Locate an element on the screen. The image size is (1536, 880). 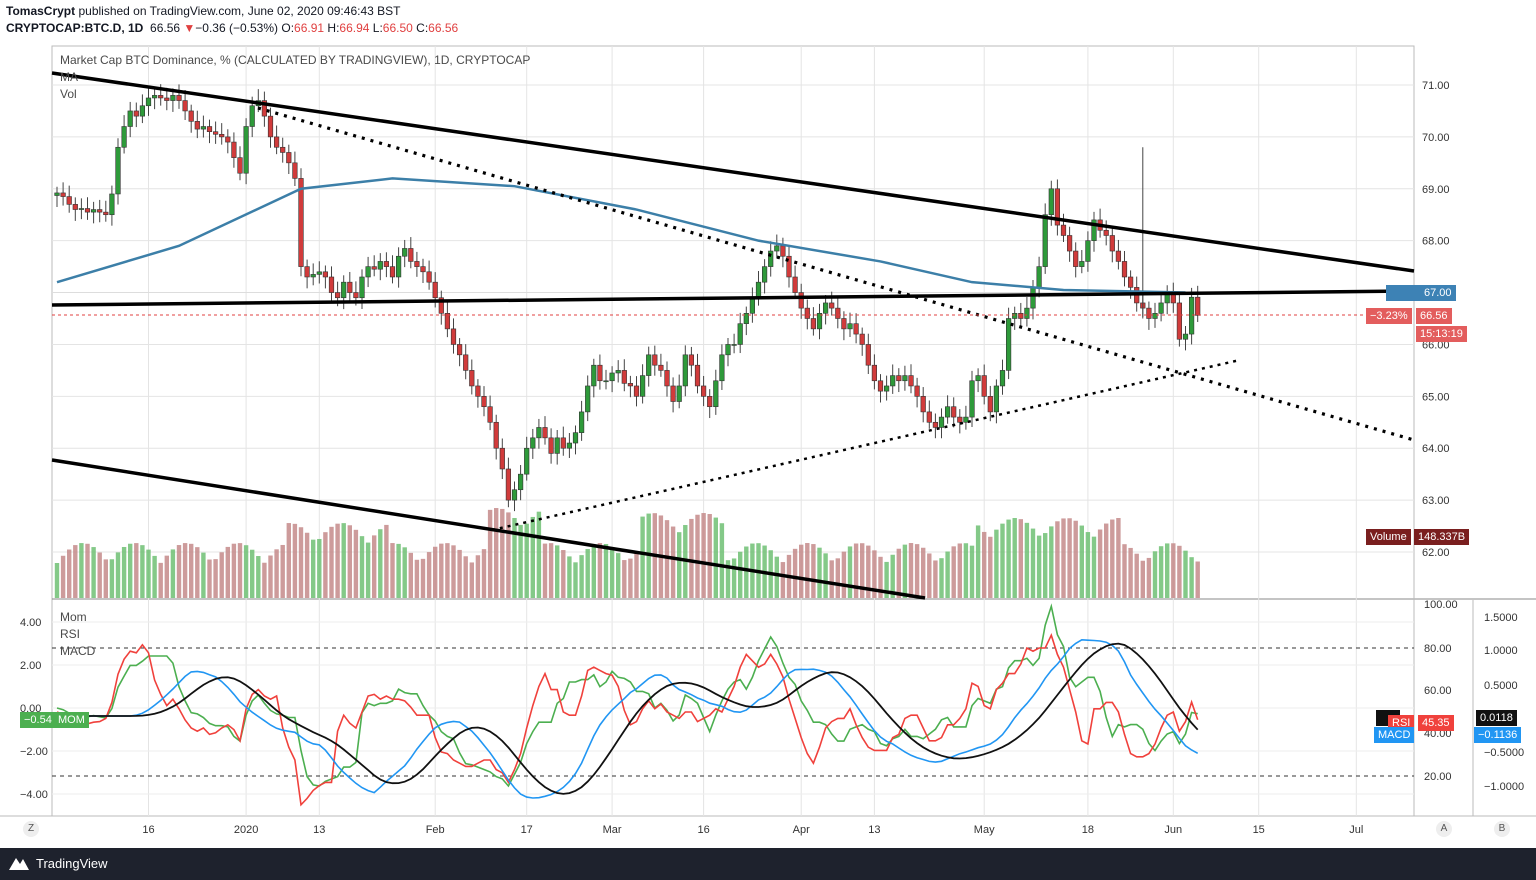
last-price: 66.56 is located at coordinates (165, 28).